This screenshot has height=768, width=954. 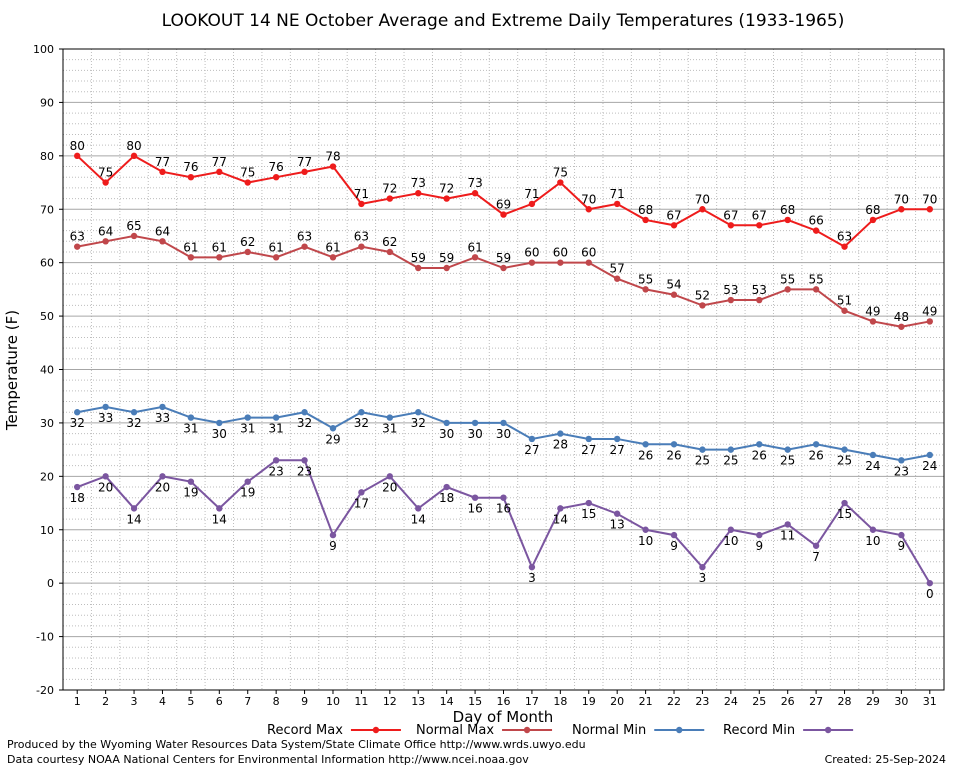 I want to click on legend-marker, so click(x=527, y=730).